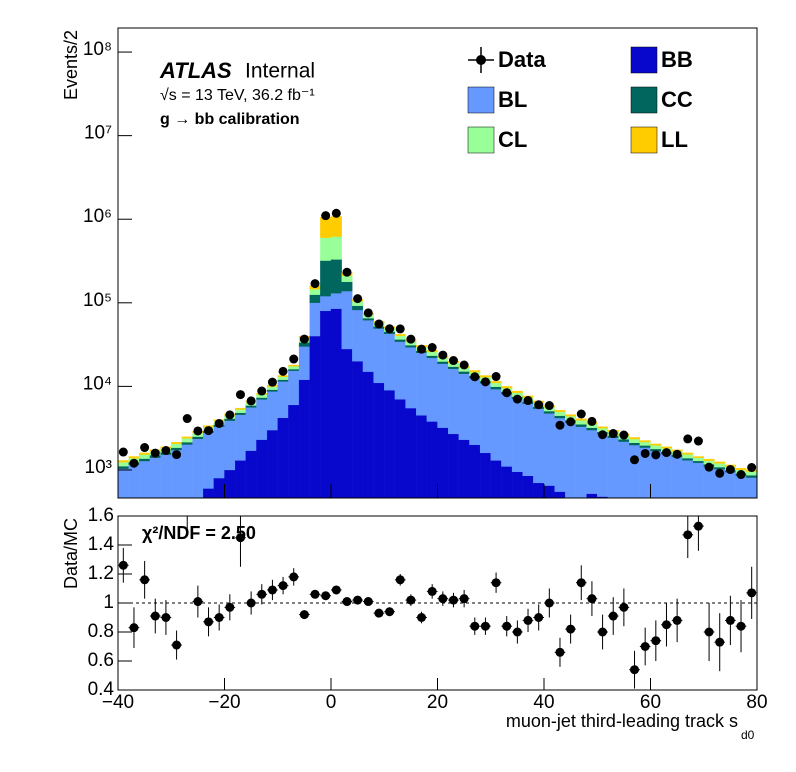  What do you see at coordinates (195, 70) in the screenshot?
I see `experiment-label: ATLAS` at bounding box center [195, 70].